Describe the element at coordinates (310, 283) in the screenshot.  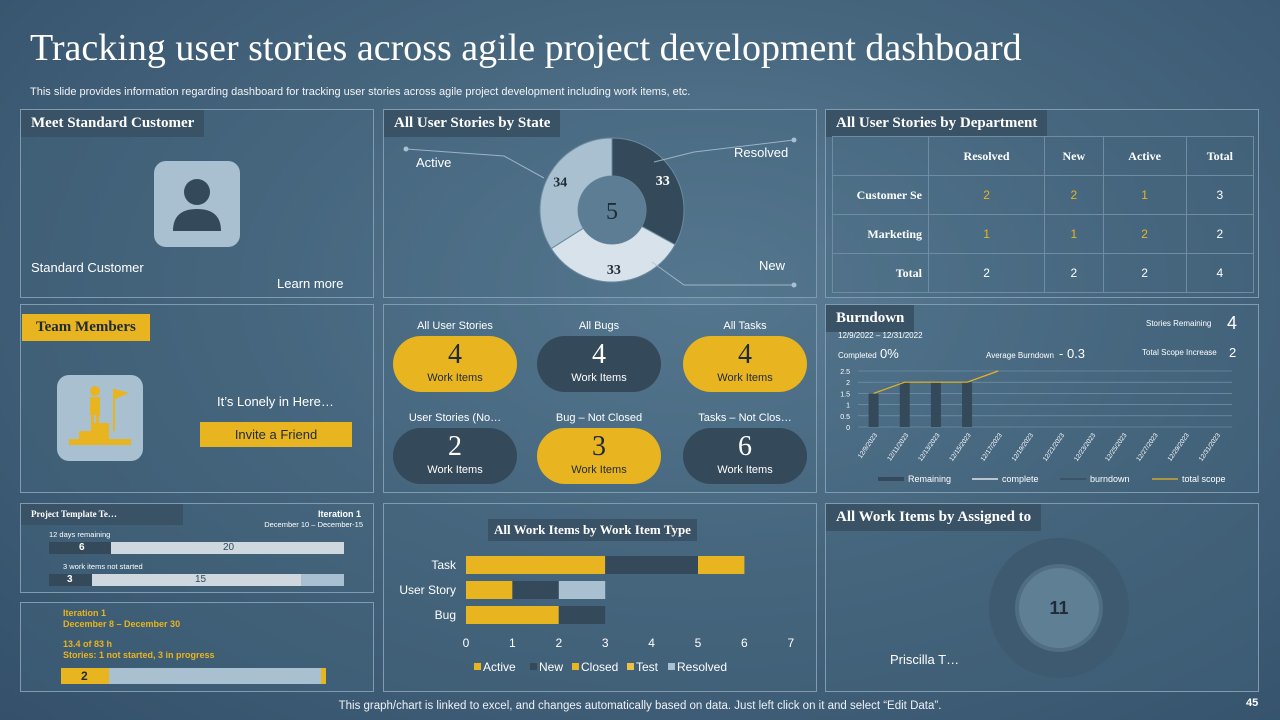
I see `learn-more-link: Learn more` at that location.